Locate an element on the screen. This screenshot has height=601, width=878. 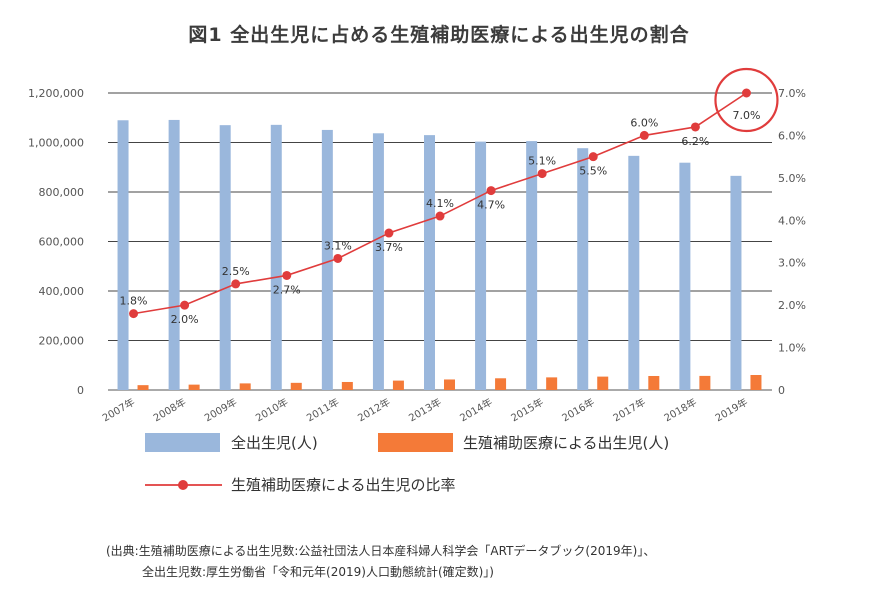
x-tick-label: 2008年 is located at coordinates (169, 409).